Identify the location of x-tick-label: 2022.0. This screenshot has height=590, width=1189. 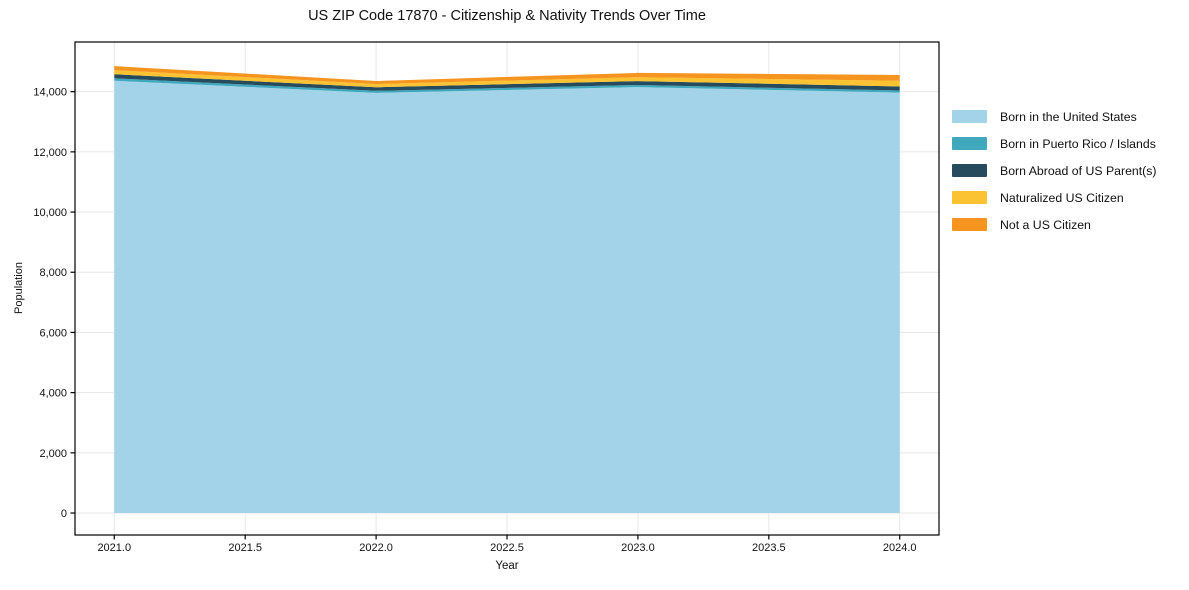
(376, 548).